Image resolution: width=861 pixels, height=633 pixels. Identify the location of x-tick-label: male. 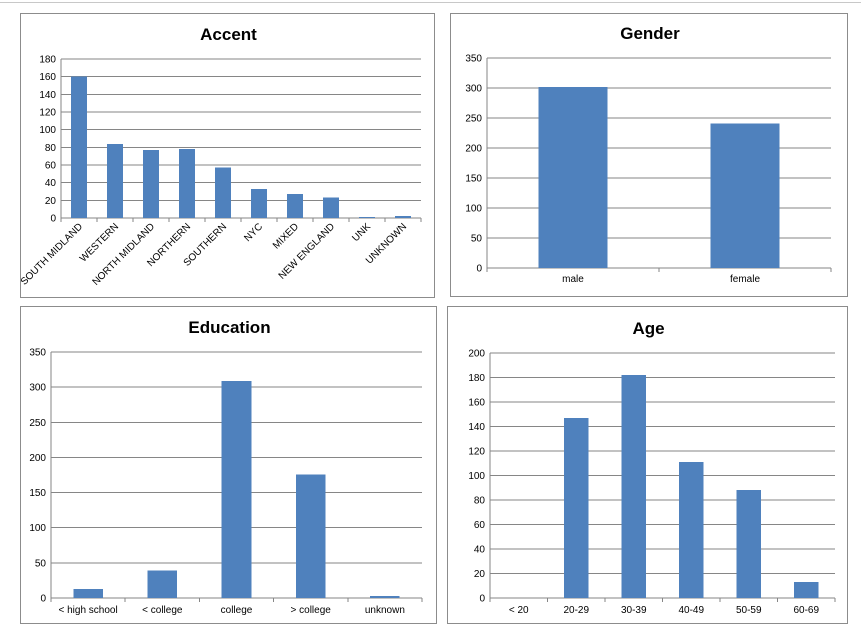
(573, 279).